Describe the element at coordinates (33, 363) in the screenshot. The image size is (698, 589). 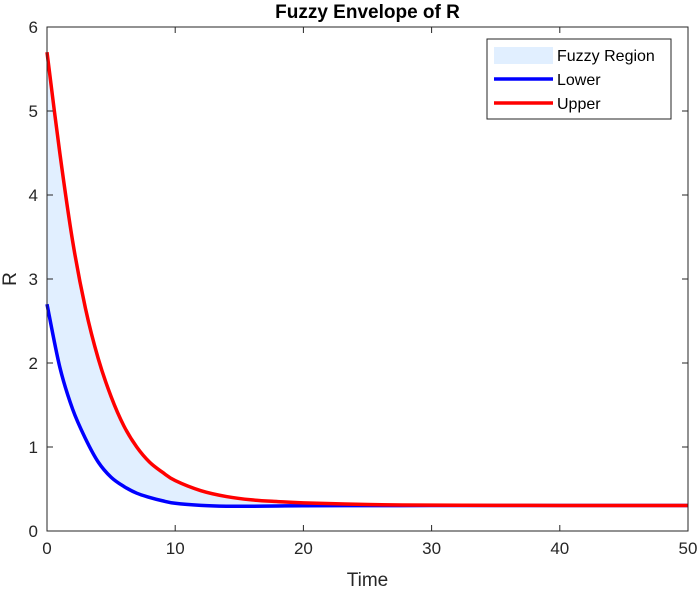
I see `y-tick-label: 2` at that location.